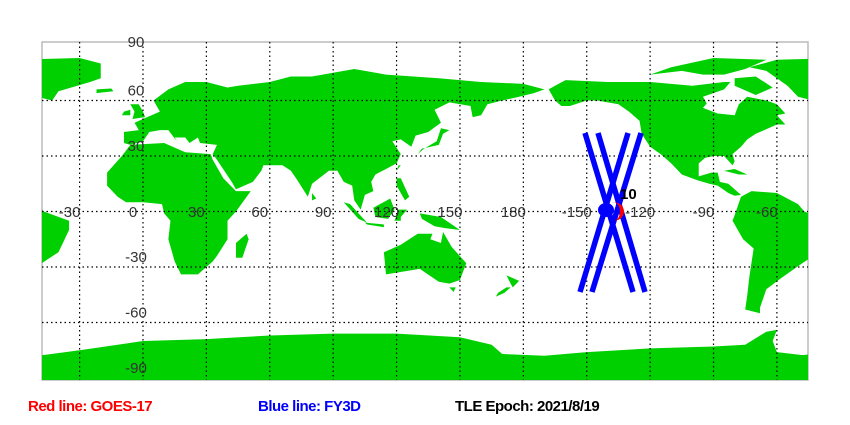  What do you see at coordinates (403, 189) in the screenshot?
I see `landmass-philippines` at bounding box center [403, 189].